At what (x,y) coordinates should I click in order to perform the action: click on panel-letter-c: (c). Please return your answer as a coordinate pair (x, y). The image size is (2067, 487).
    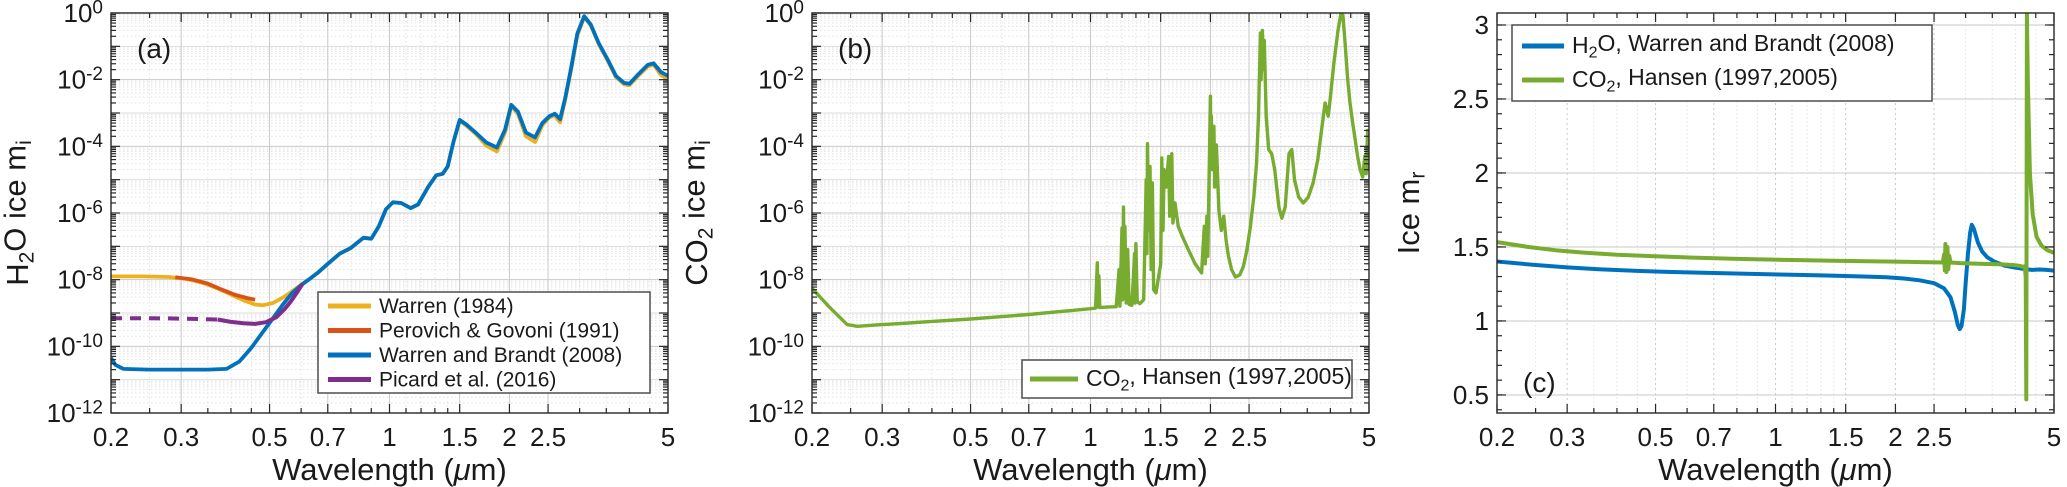
    Looking at the image, I should click on (1539, 382).